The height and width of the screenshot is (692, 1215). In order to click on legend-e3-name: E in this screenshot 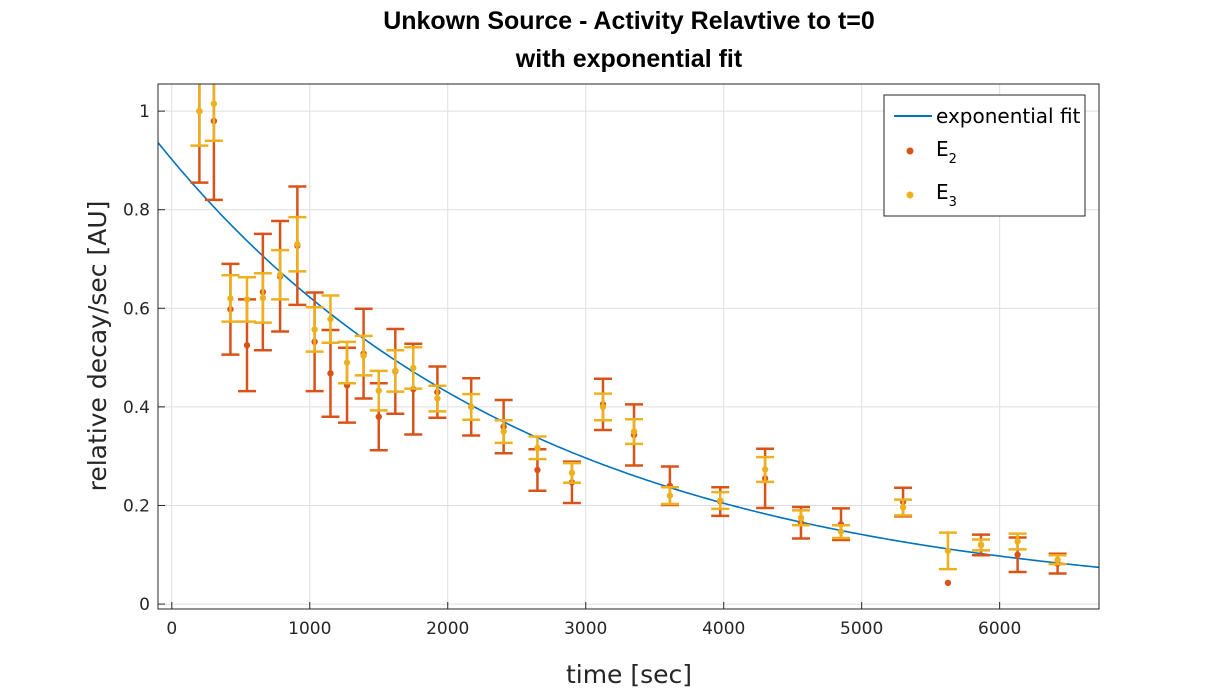, I will do `click(942, 192)`.